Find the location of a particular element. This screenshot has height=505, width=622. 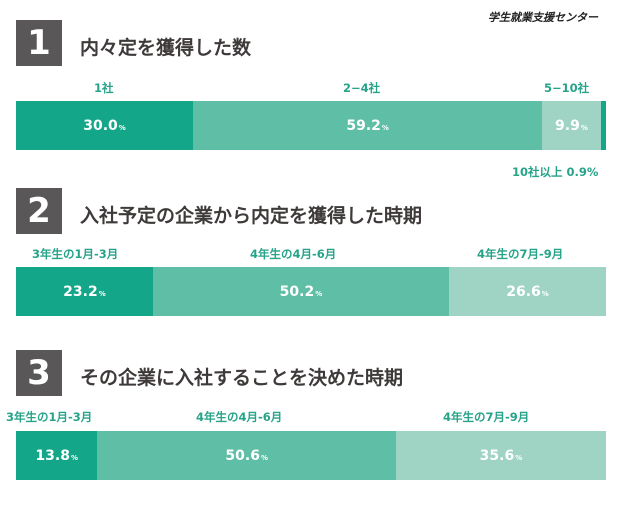

segment-value: 26.6 is located at coordinates (523, 291).